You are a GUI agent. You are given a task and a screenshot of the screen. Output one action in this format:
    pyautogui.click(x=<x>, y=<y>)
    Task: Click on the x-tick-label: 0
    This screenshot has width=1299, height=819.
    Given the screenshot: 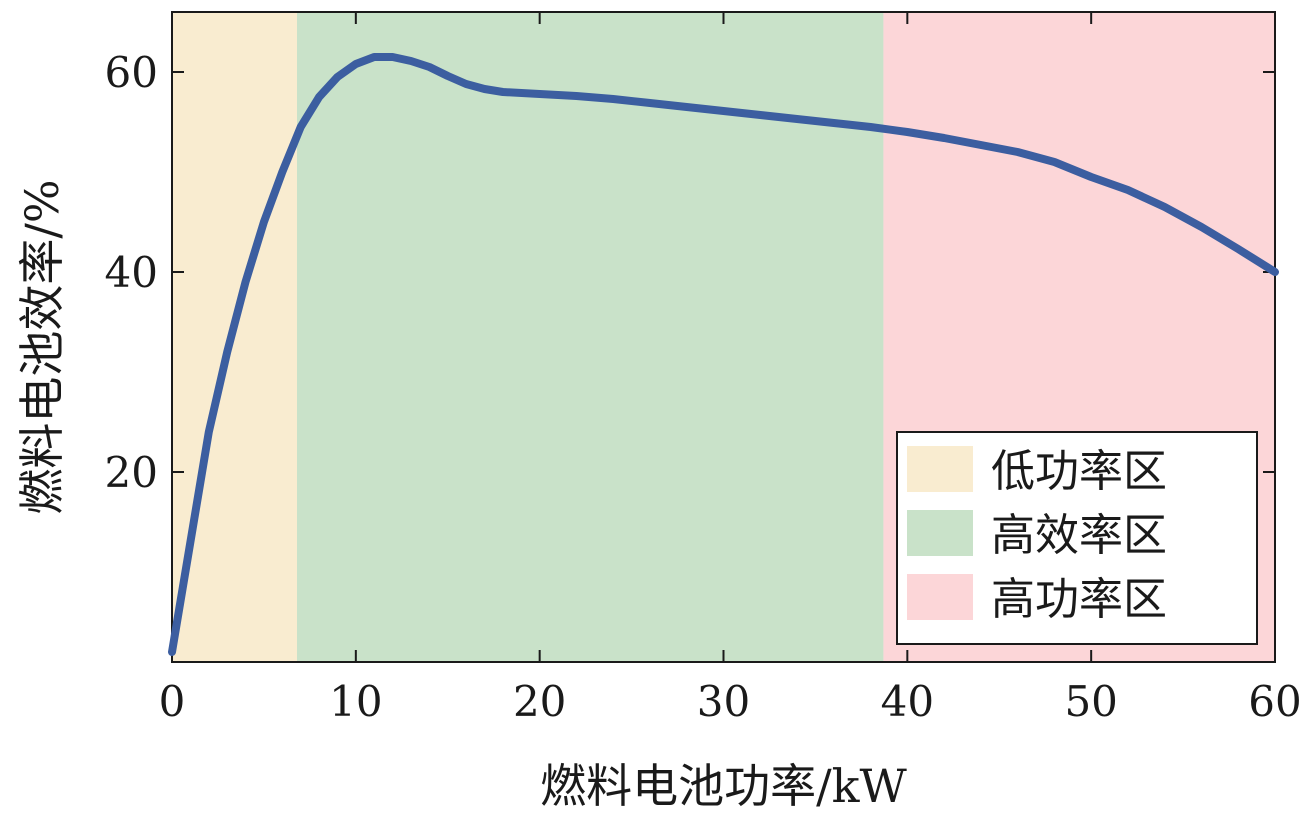 What is the action you would take?
    pyautogui.click(x=172, y=701)
    